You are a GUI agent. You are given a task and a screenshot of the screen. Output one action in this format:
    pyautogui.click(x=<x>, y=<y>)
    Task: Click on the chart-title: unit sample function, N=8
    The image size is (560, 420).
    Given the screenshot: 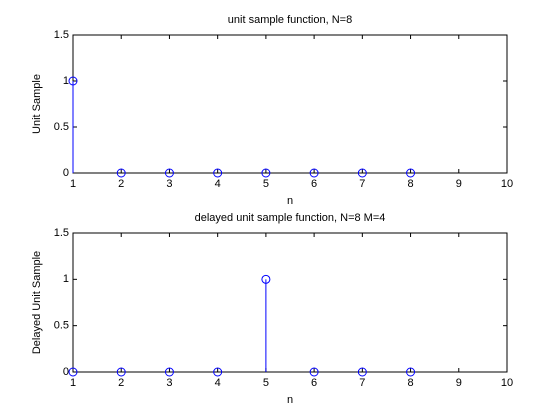 What is the action you would take?
    pyautogui.click(x=290, y=20)
    